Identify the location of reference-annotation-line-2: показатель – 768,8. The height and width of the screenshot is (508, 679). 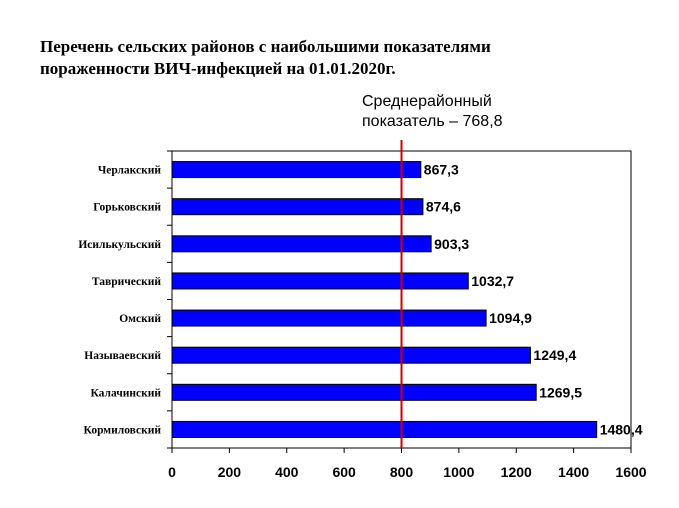
(432, 121).